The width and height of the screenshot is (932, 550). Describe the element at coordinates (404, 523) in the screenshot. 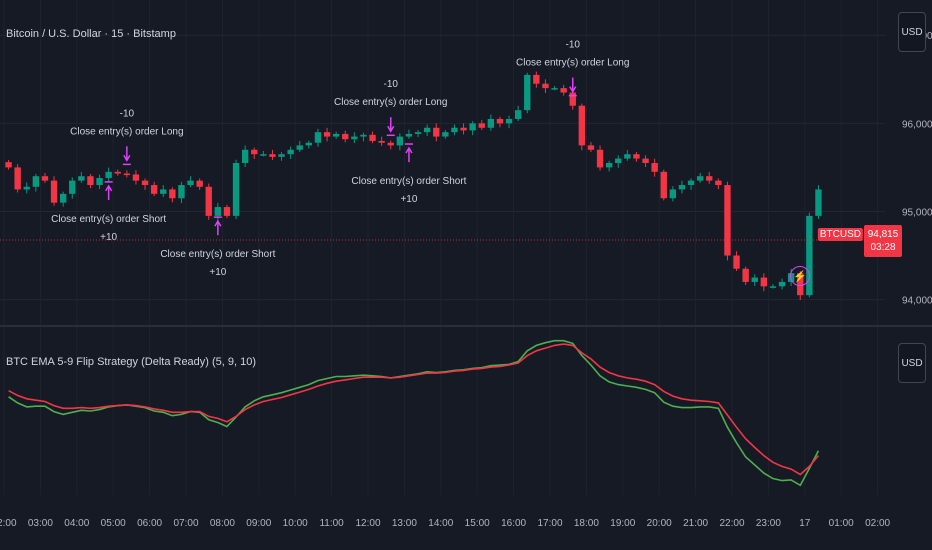

I see `time-tick-label: 13:00` at that location.